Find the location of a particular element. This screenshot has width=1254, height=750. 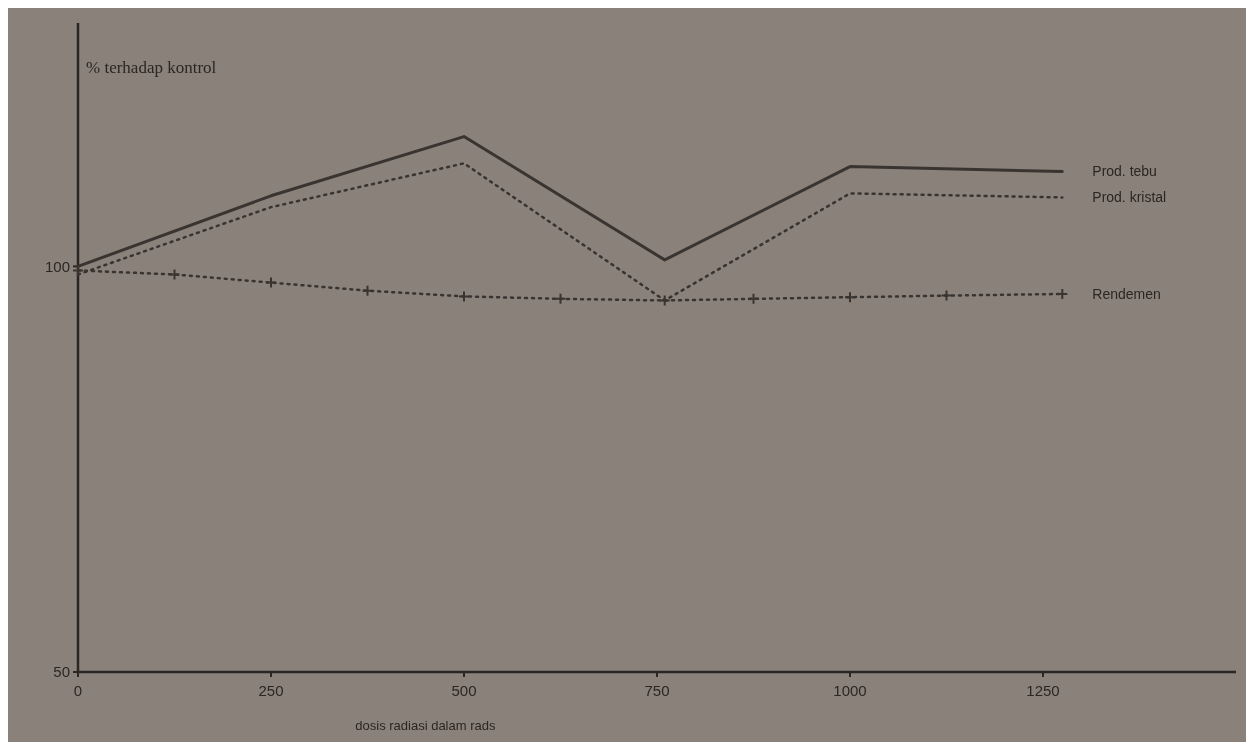

x-tick-label: 1000 is located at coordinates (850, 690).